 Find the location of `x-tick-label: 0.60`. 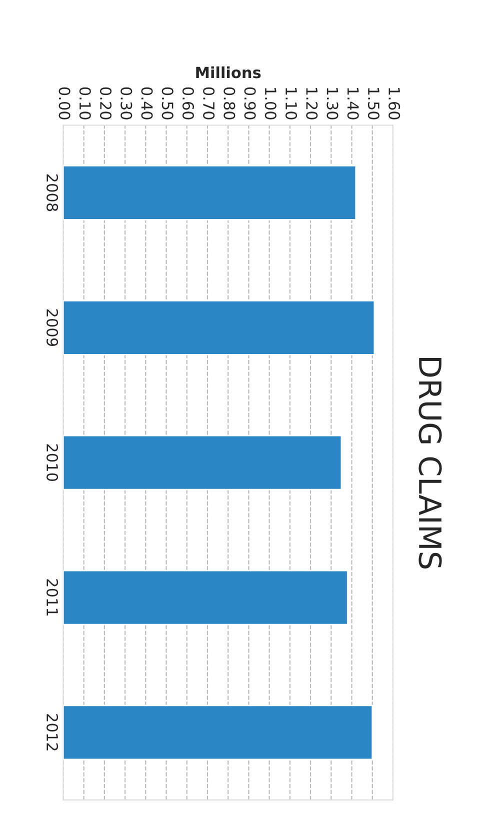

x-tick-label: 0.60 is located at coordinates (188, 103).